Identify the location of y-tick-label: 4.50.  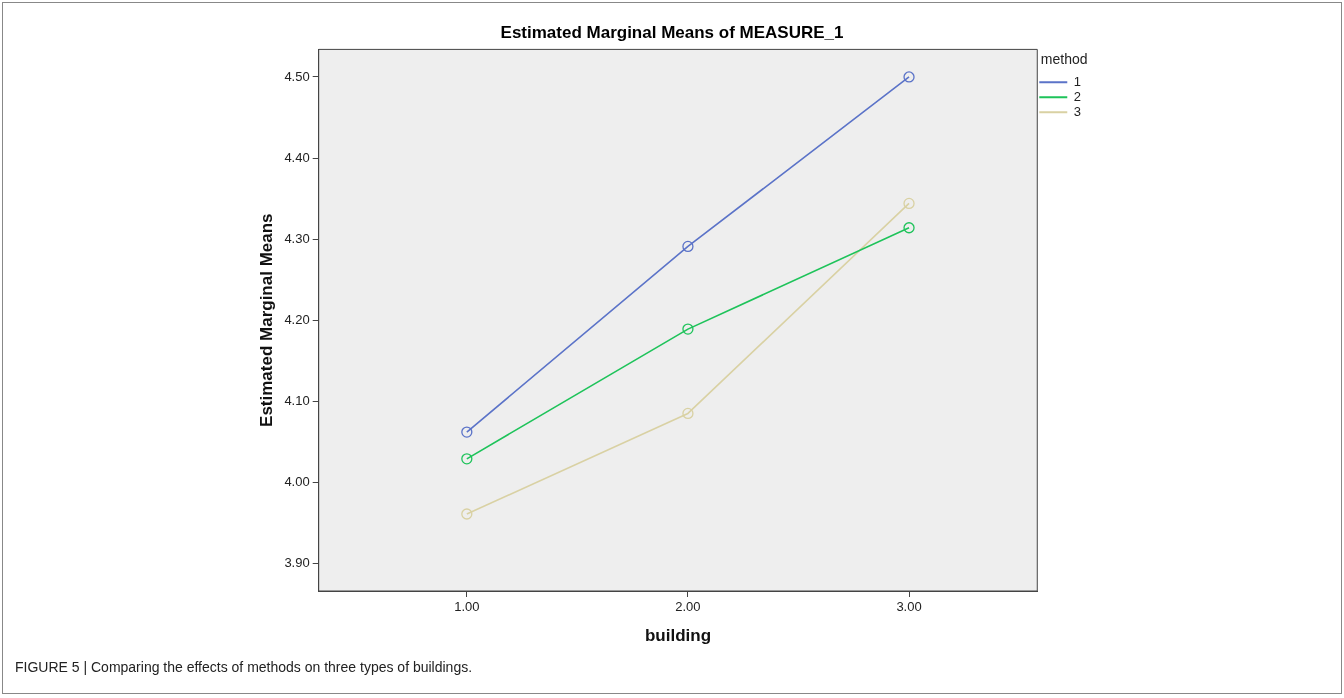
(297, 76).